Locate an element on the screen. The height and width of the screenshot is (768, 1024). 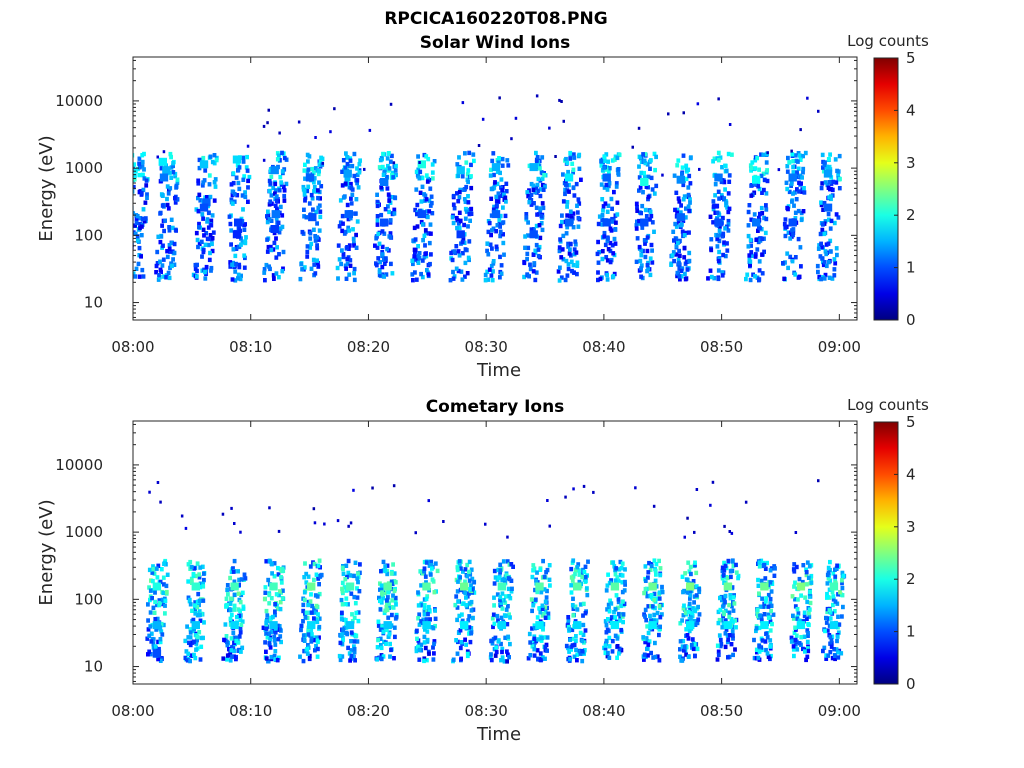
x-axis-label: Time is located at coordinates (498, 734).